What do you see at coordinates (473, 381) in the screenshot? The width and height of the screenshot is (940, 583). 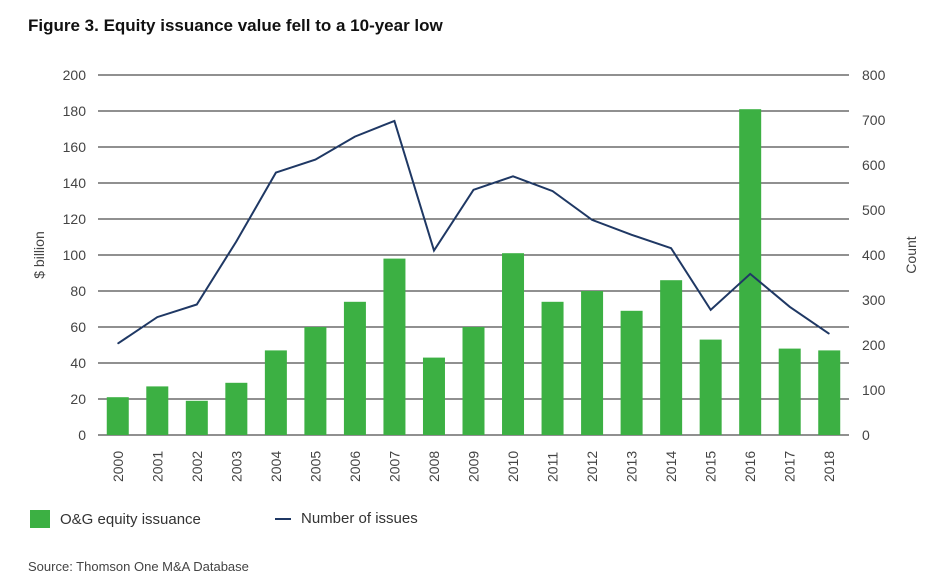 I see `bar-2009` at bounding box center [473, 381].